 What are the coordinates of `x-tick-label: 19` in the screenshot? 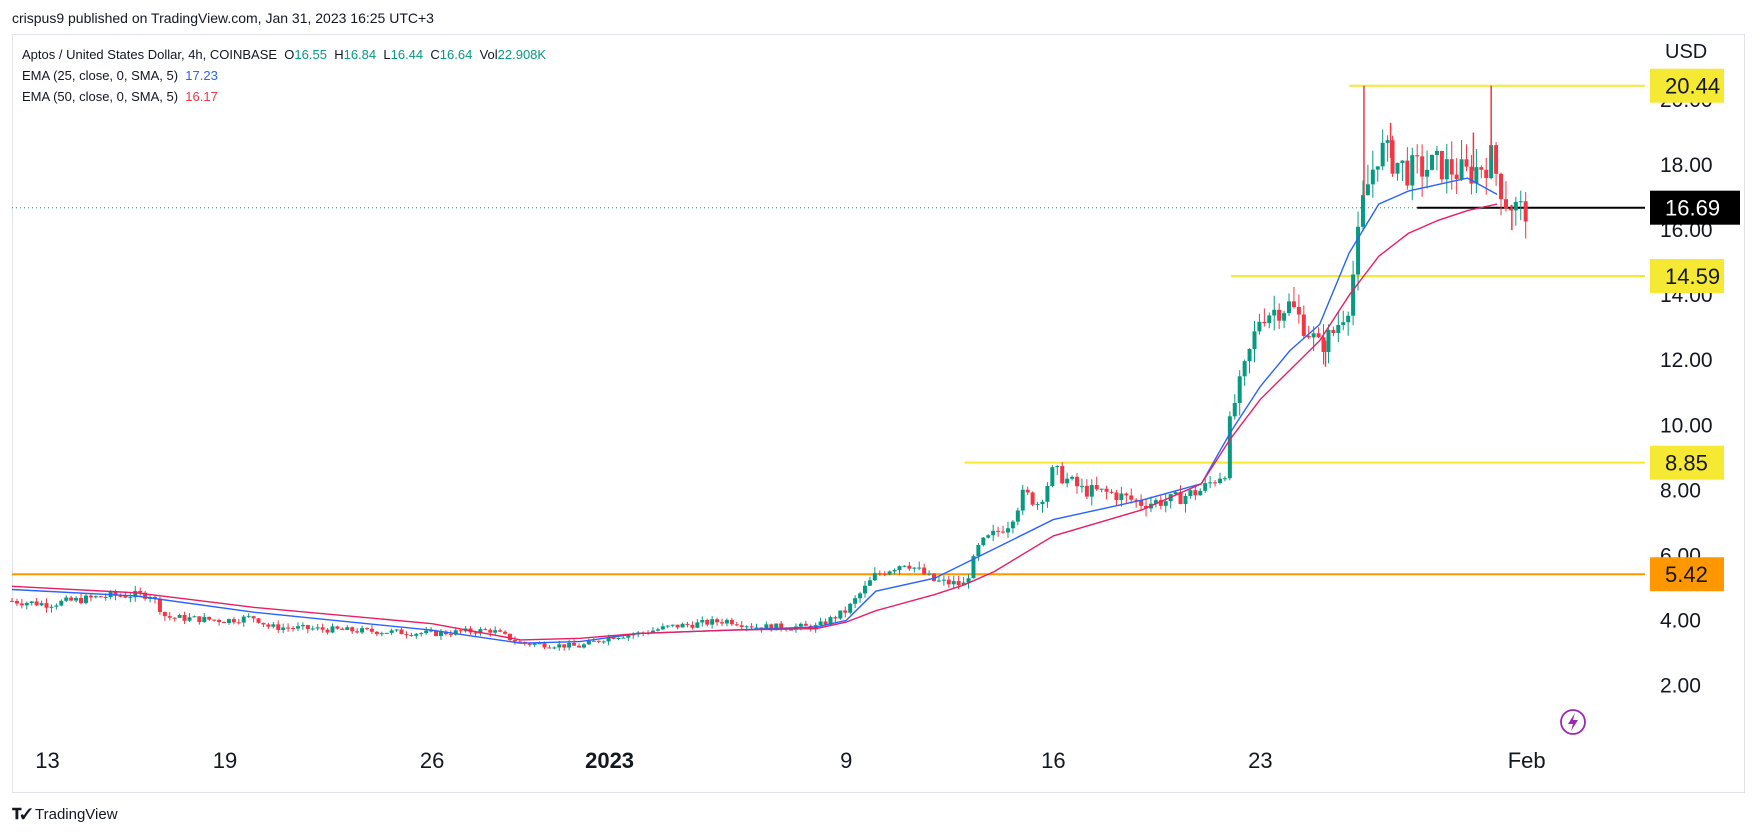 It's located at (225, 760).